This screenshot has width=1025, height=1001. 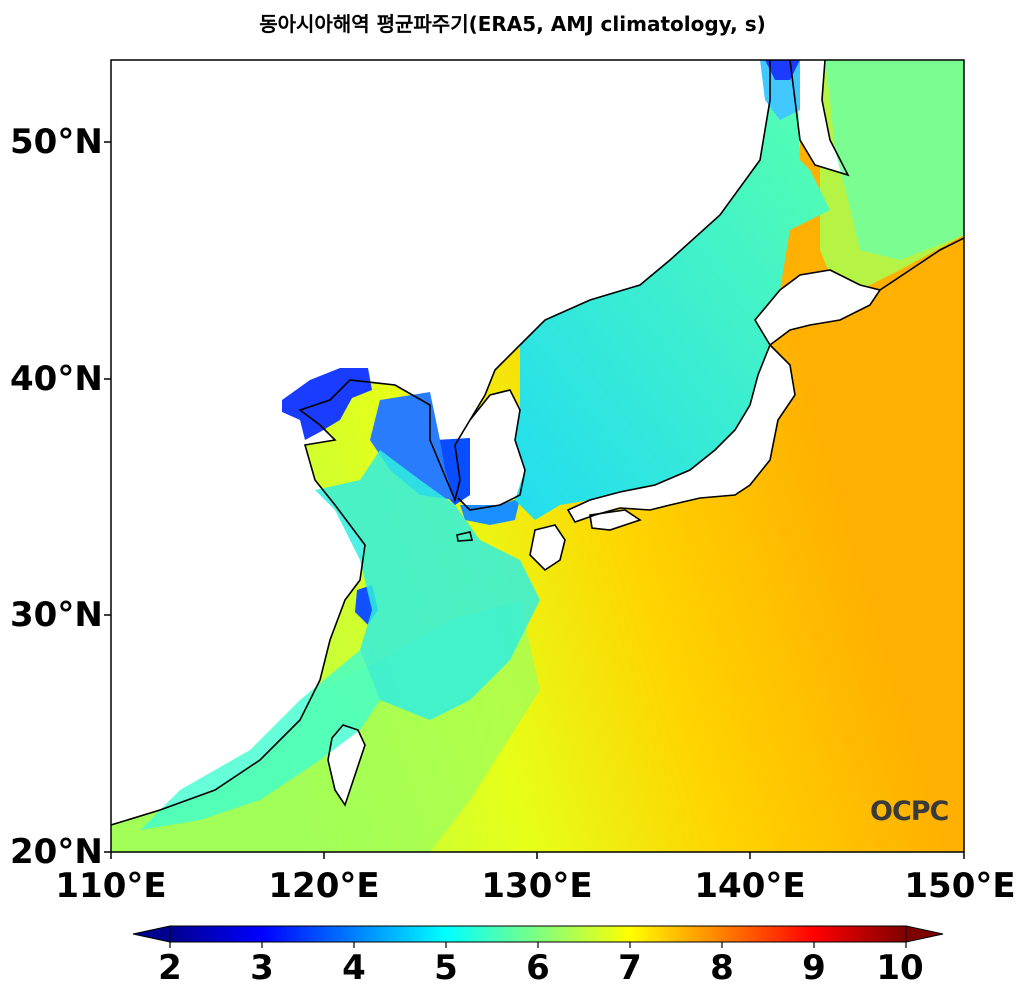 I want to click on kyushu-land, so click(x=547, y=547).